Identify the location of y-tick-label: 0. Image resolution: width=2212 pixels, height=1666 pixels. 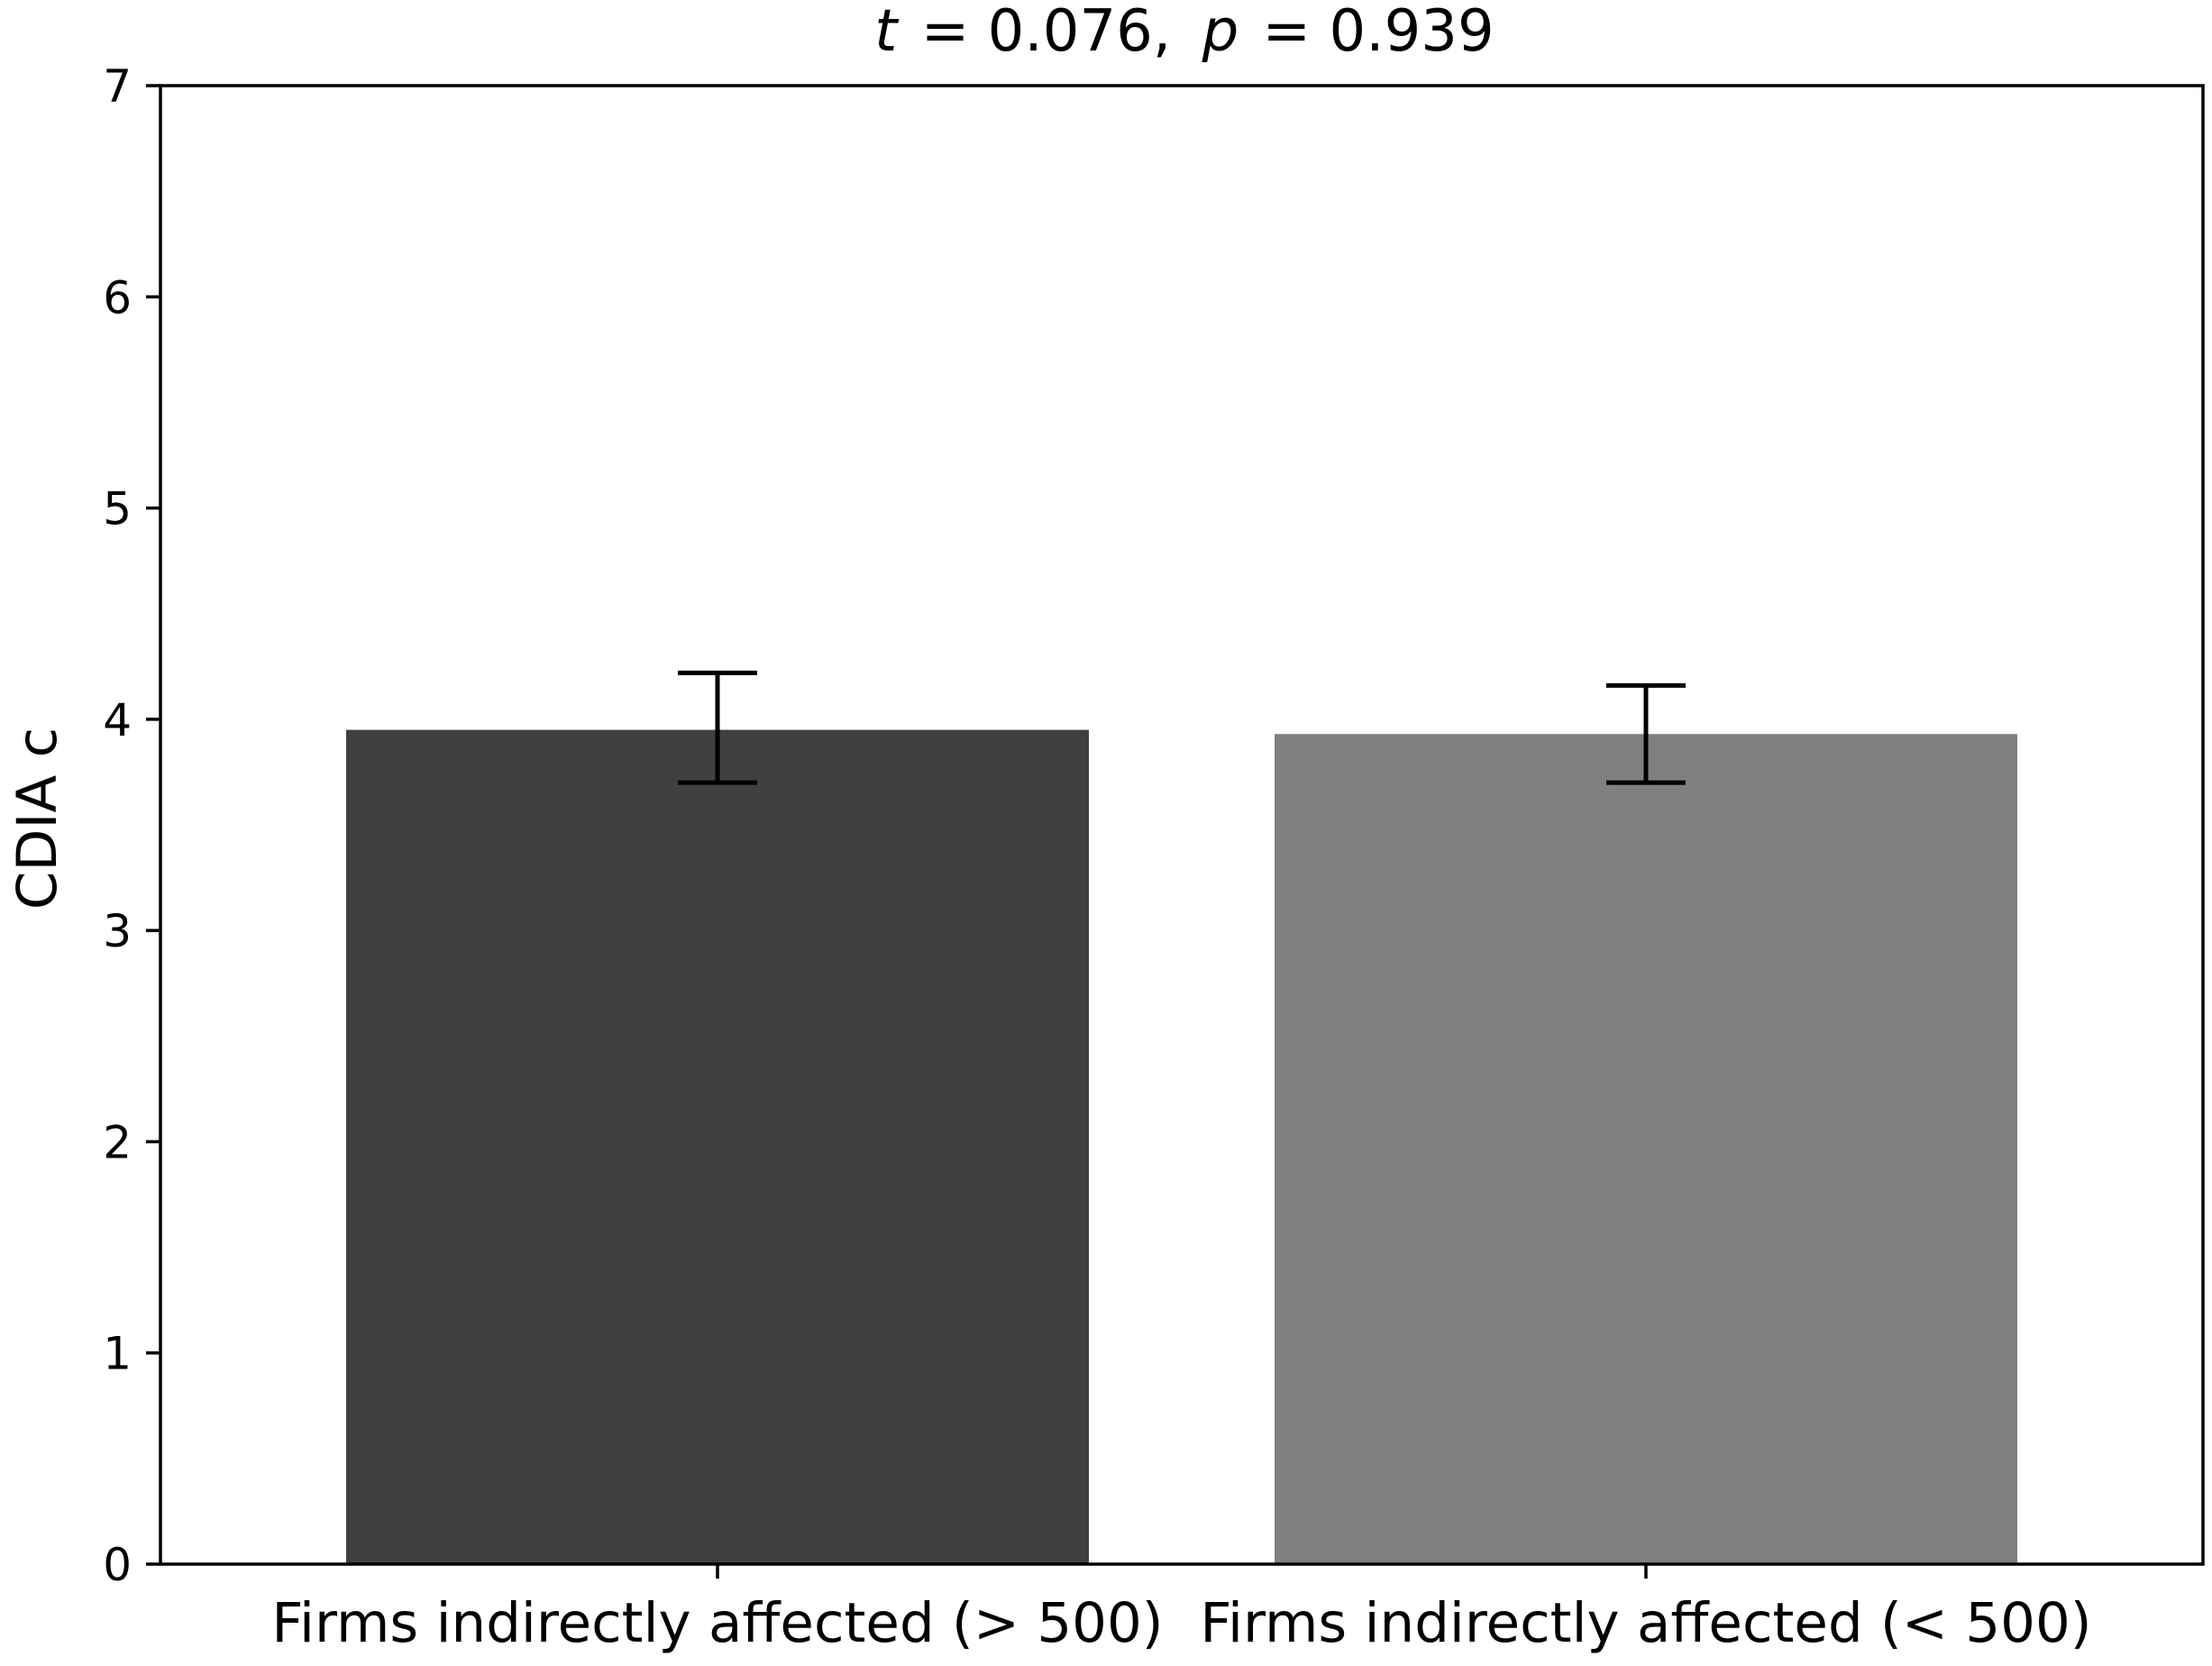
(117, 1565).